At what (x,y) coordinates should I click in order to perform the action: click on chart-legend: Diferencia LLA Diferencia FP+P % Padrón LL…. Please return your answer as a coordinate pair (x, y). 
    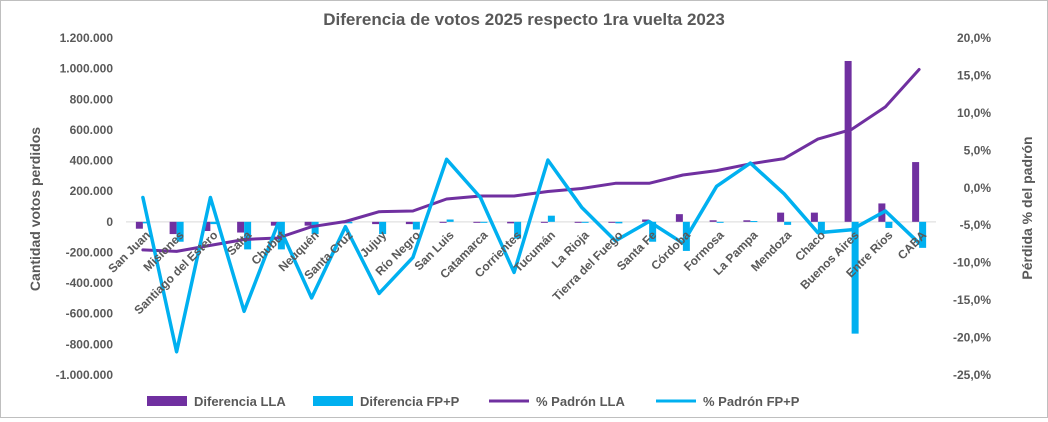
    Looking at the image, I should click on (473, 401).